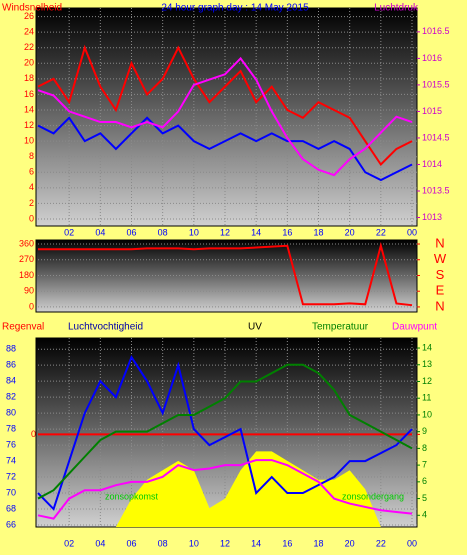 This screenshot has height=555, width=467. What do you see at coordinates (29, 78) in the screenshot?
I see `y-tick-label: 18` at bounding box center [29, 78].